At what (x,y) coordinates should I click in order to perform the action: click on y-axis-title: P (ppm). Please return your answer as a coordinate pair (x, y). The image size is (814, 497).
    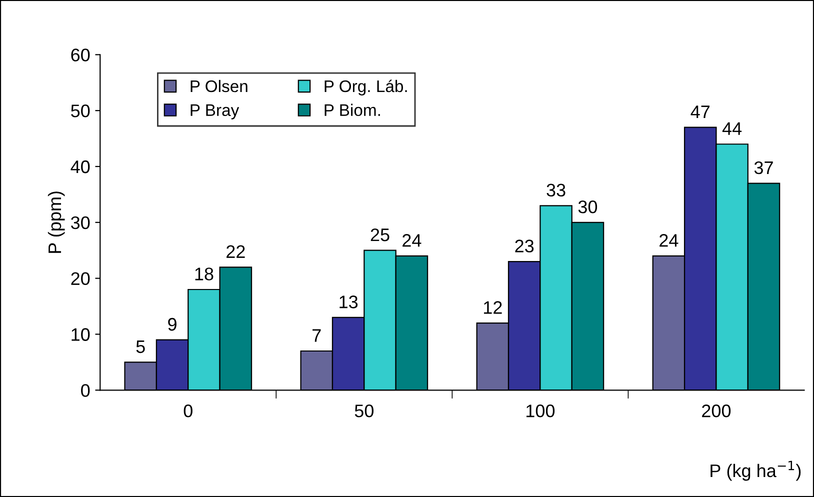
    Looking at the image, I should click on (56, 222).